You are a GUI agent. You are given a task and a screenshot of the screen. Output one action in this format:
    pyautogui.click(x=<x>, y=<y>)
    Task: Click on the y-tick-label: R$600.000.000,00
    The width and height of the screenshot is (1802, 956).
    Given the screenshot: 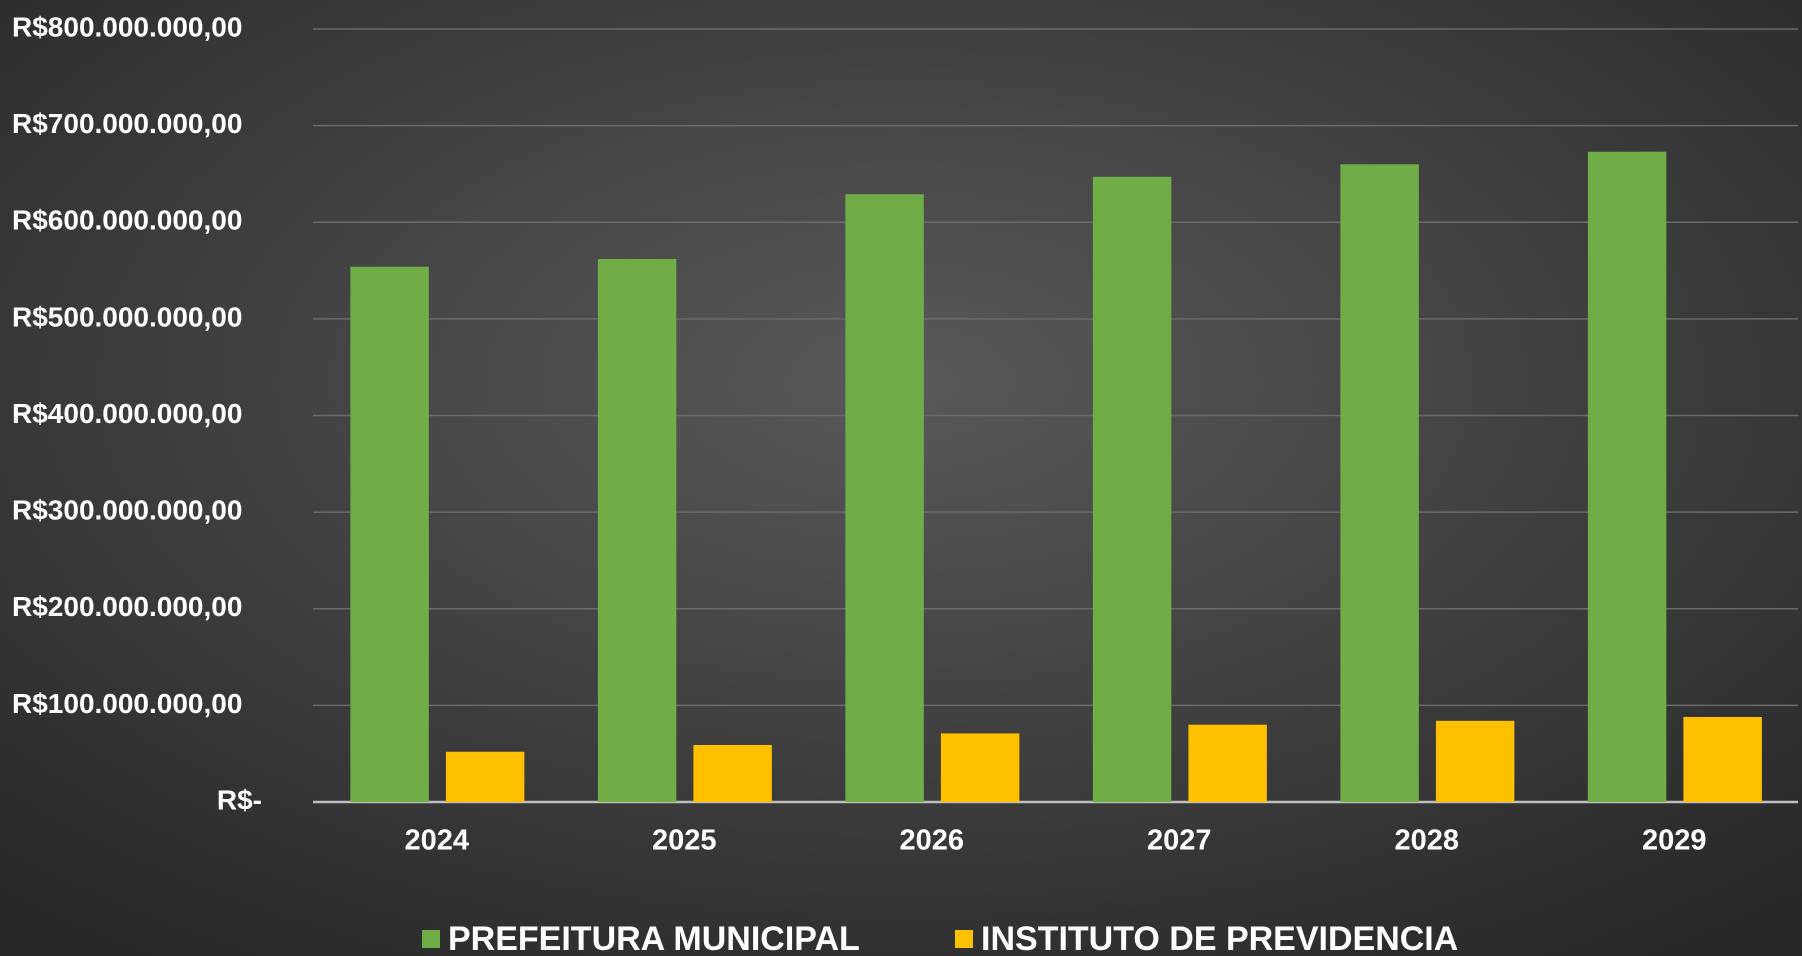 What is the action you would take?
    pyautogui.click(x=127, y=220)
    